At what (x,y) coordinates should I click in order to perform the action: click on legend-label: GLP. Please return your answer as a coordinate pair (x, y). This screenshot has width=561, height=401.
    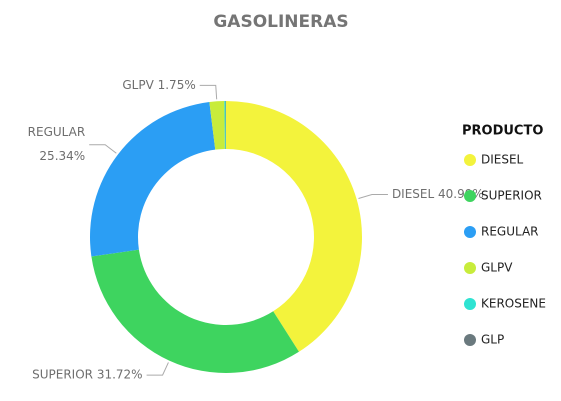
    Looking at the image, I should click on (492, 340).